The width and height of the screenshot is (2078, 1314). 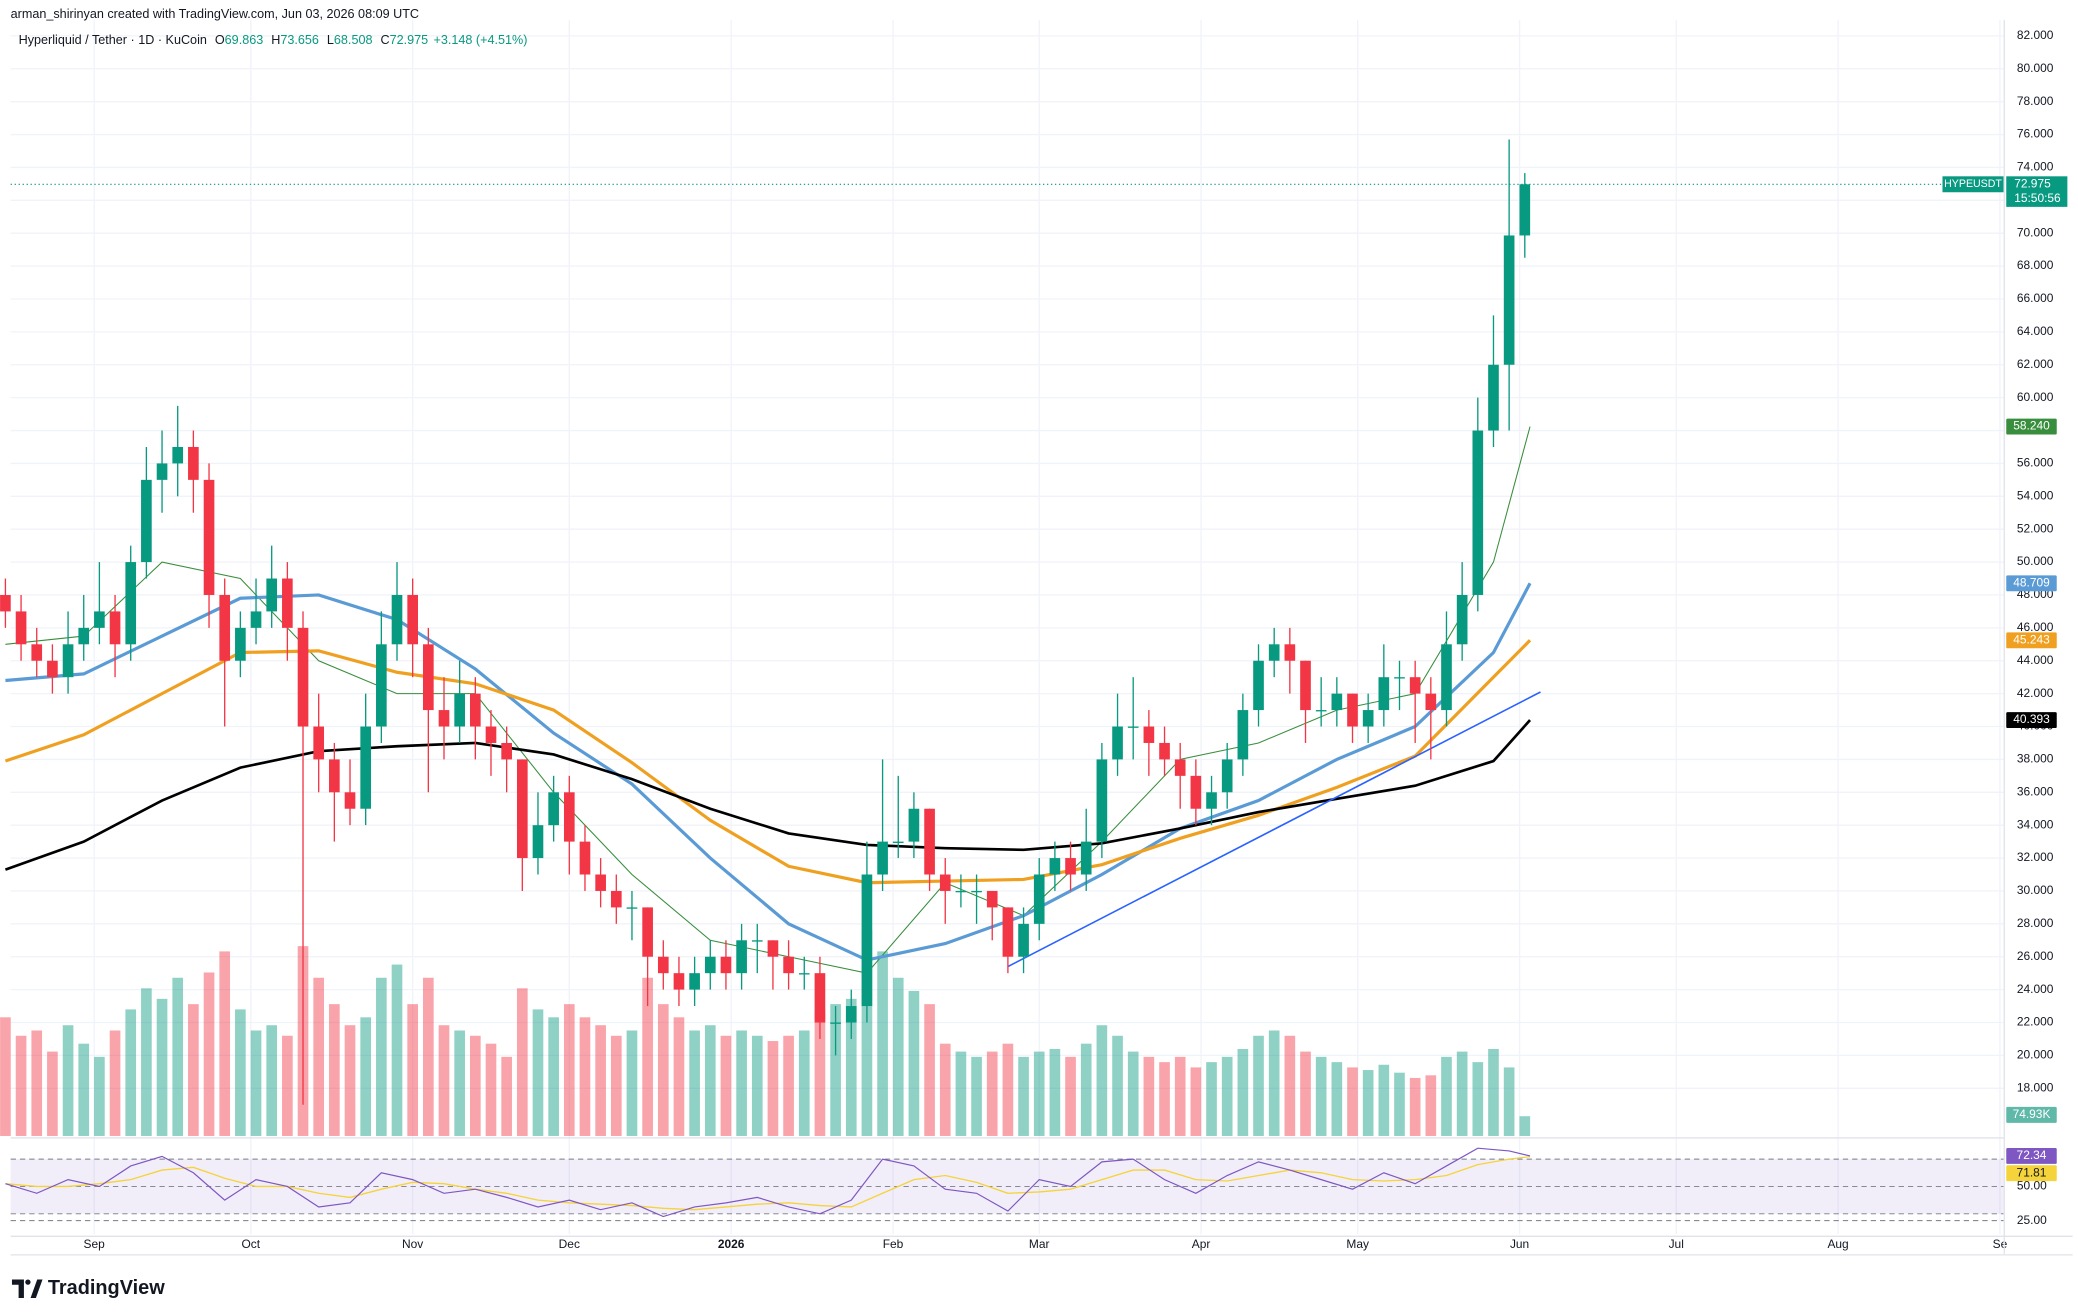 I want to click on volume-layer, so click(x=765, y=1033).